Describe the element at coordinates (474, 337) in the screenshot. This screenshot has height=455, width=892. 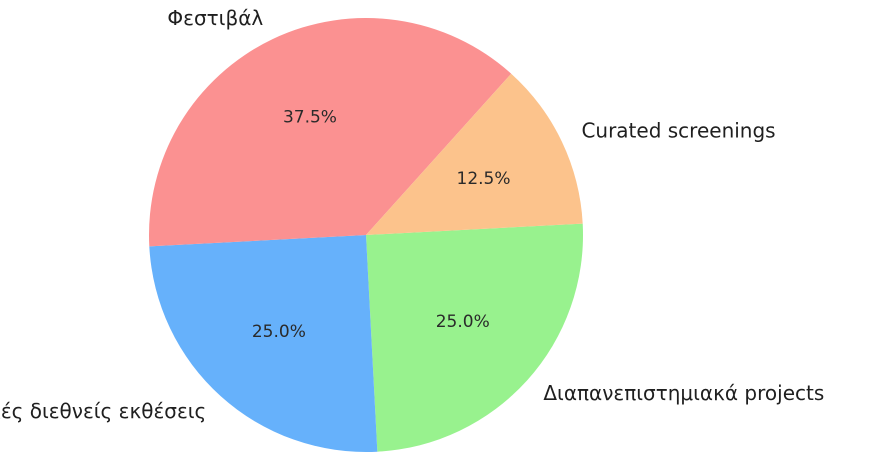
I see `pie-slice-interuniversity-projects` at that location.